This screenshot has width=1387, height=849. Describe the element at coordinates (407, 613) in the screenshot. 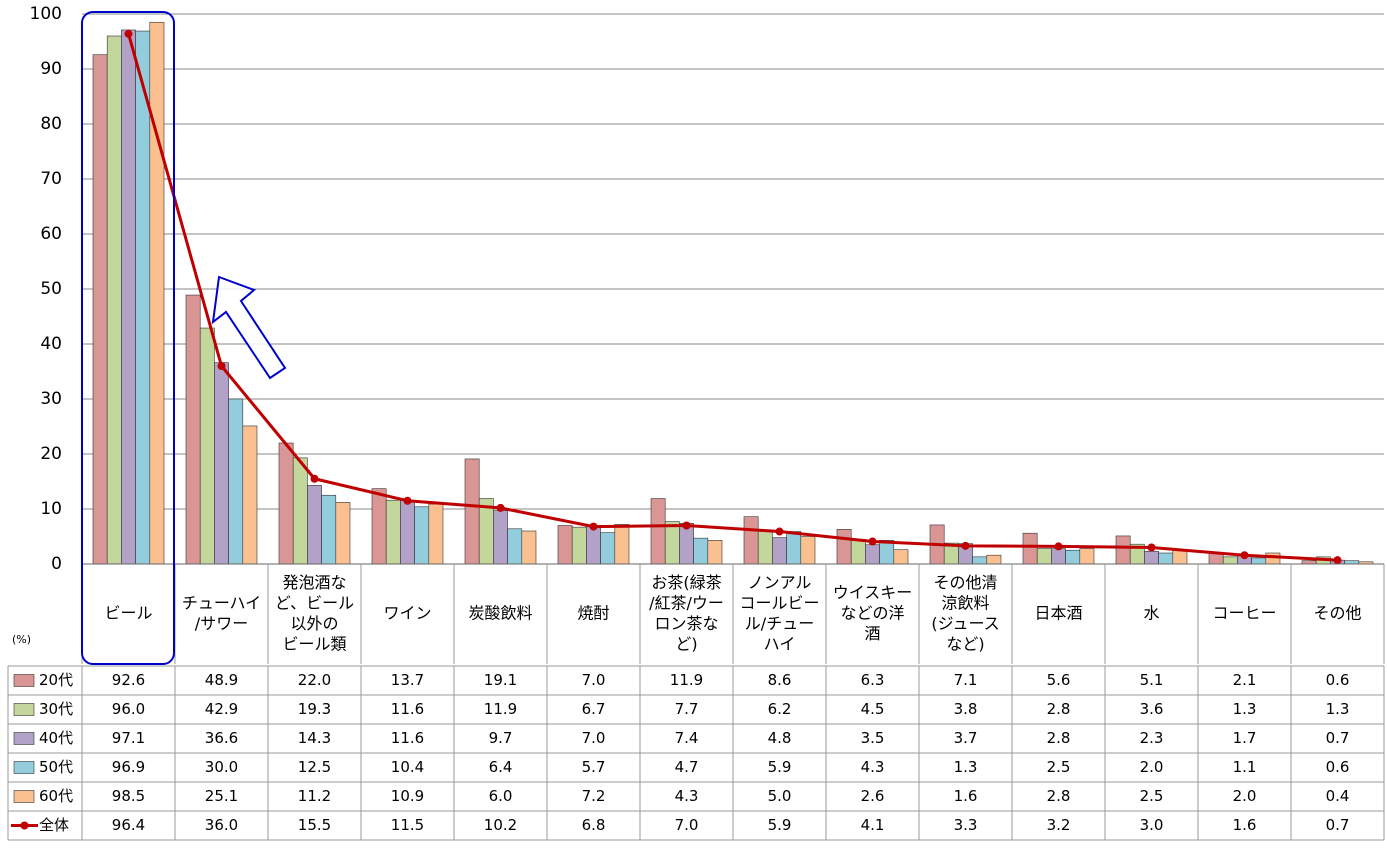

I see `category-label: ワイン` at that location.